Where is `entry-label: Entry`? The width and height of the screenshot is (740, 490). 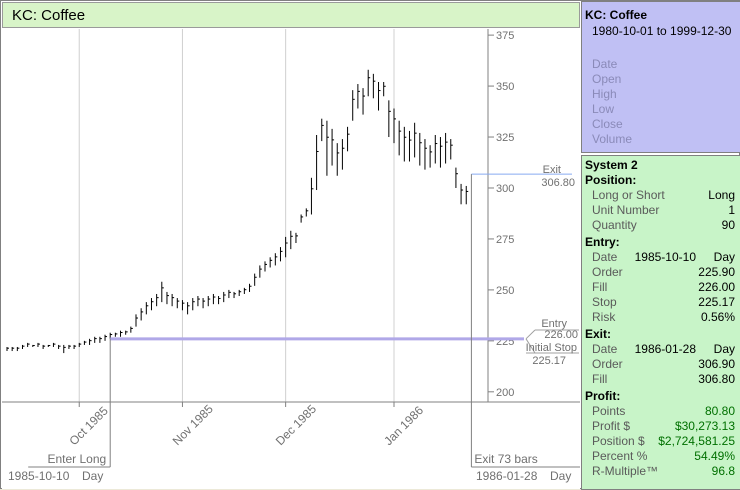
entry-label: Entry is located at coordinates (554, 324).